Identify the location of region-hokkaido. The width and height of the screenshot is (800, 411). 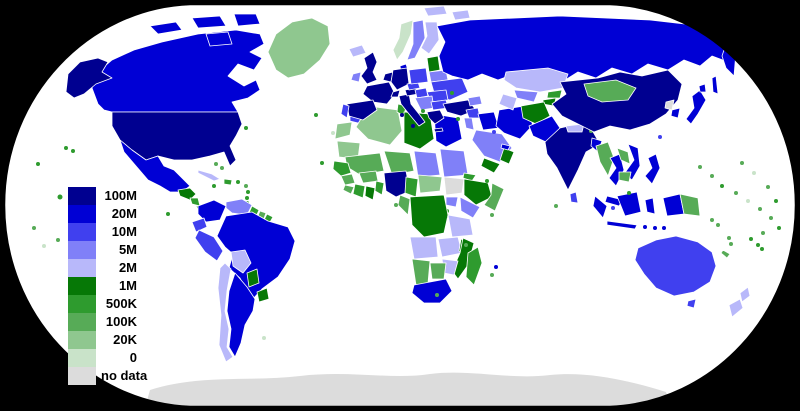
(702, 88).